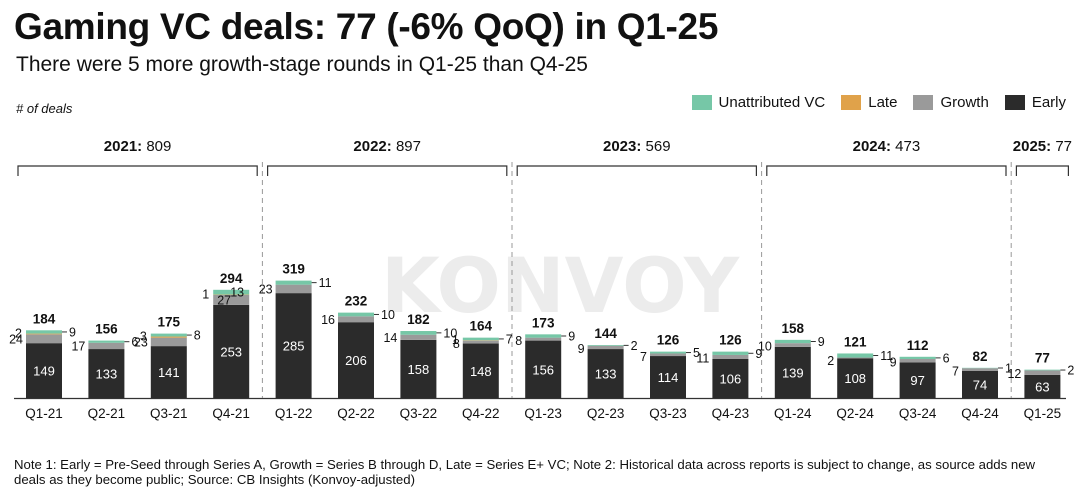 The image size is (1080, 487). I want to click on x-tick-label: Q1-23, so click(543, 413).